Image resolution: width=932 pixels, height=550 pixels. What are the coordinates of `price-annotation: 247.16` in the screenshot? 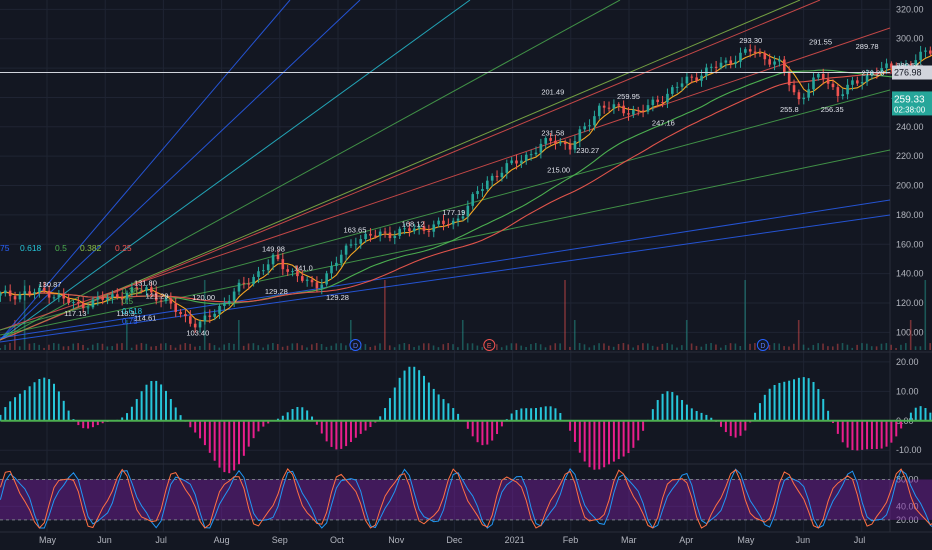 It's located at (663, 122).